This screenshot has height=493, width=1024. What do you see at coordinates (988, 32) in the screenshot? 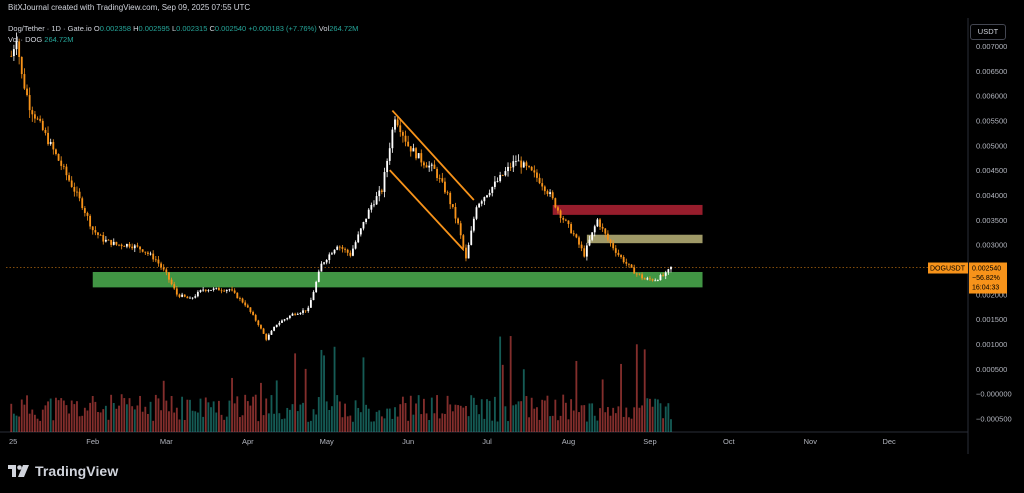
I see `currency-selector: USDT` at bounding box center [988, 32].